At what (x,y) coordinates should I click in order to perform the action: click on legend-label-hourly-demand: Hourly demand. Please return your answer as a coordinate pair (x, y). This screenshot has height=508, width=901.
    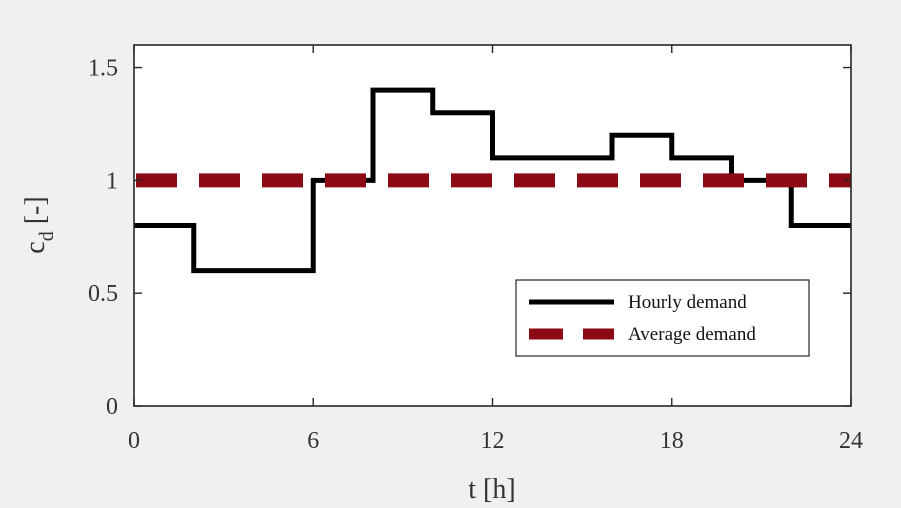
    Looking at the image, I should click on (687, 302).